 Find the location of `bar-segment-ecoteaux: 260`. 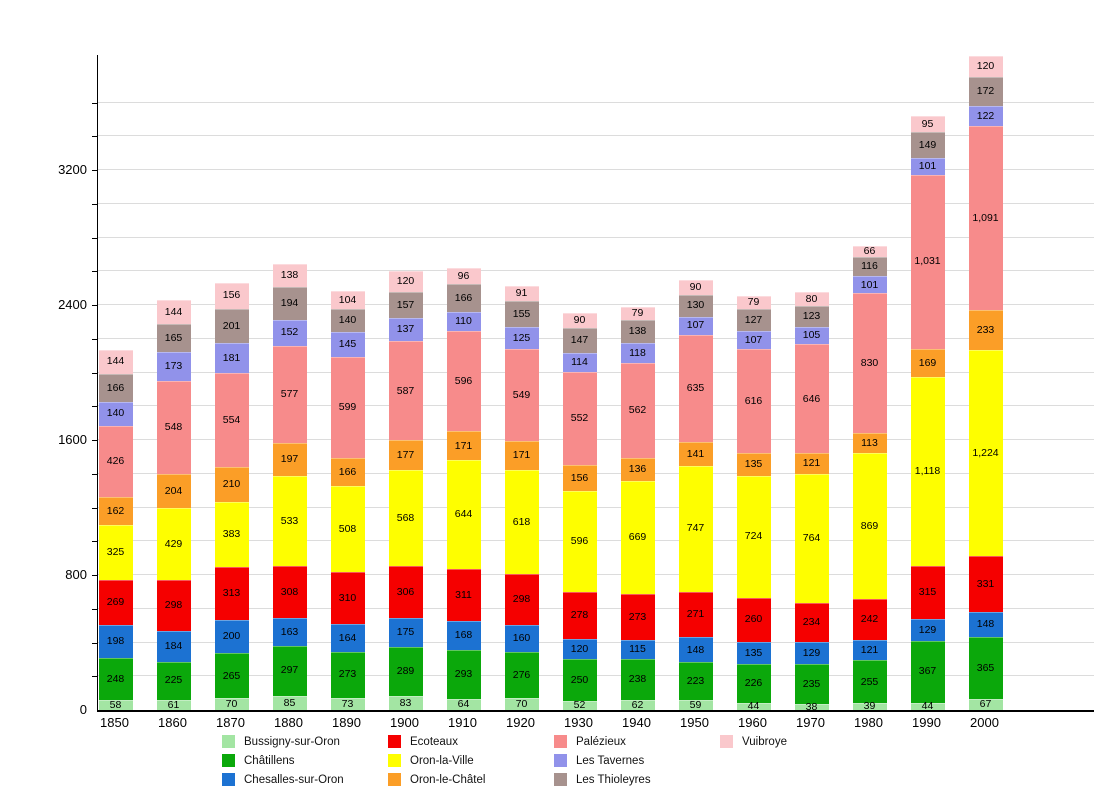

bar-segment-ecoteaux: 260 is located at coordinates (753, 619).